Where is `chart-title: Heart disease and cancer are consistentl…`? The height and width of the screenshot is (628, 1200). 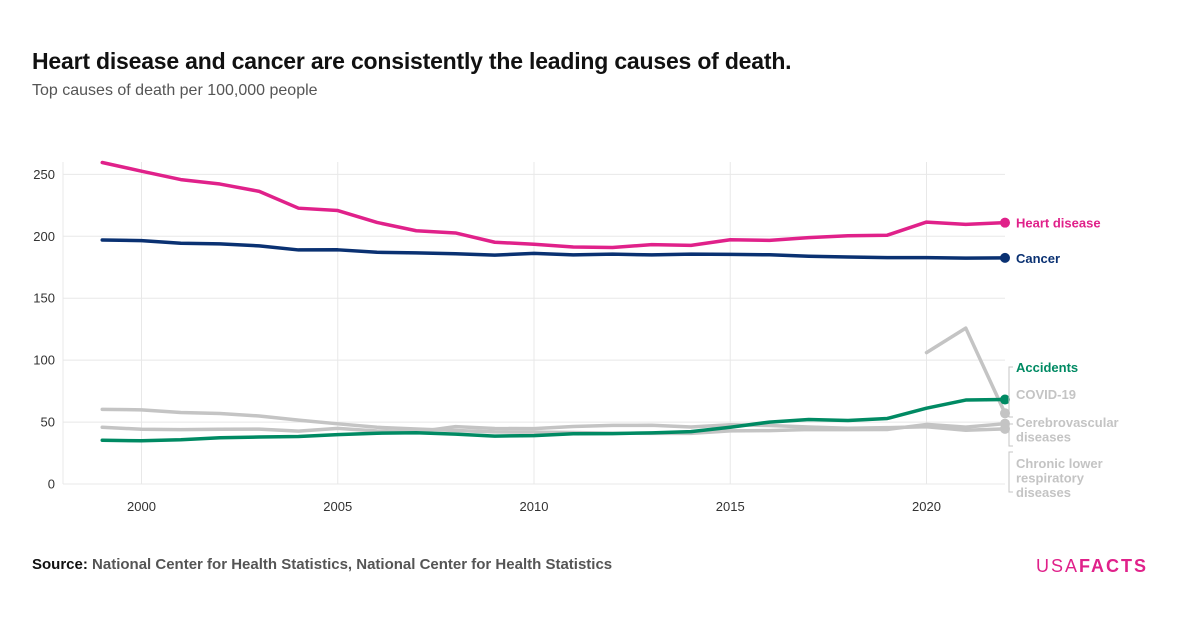 chart-title: Heart disease and cancer are consistentl… is located at coordinates (412, 61).